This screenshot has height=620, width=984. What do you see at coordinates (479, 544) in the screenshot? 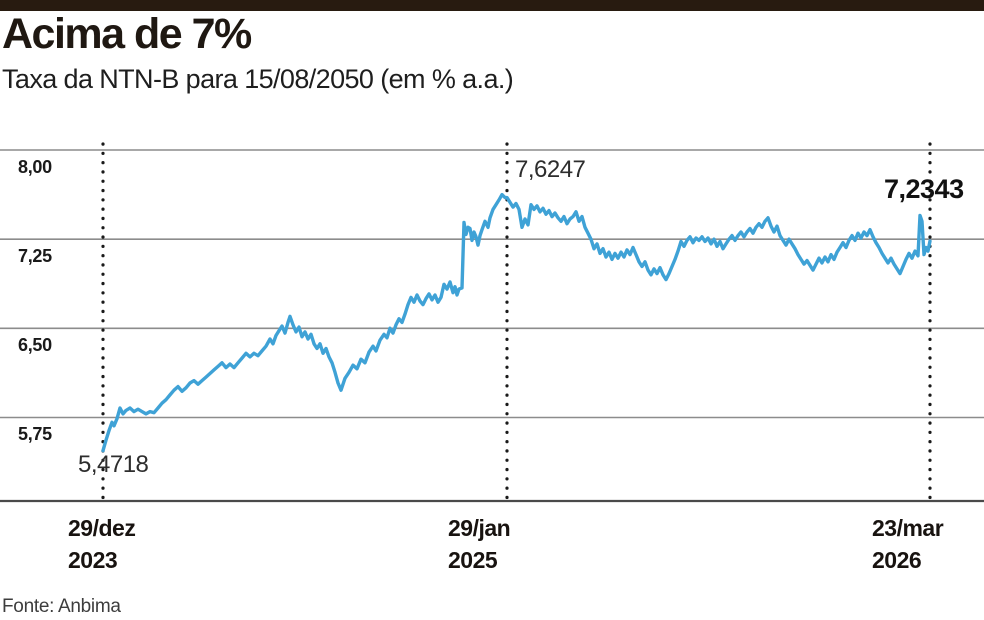
I see `x-tick-29-jan-2025: 29/jan 2025` at bounding box center [479, 544].